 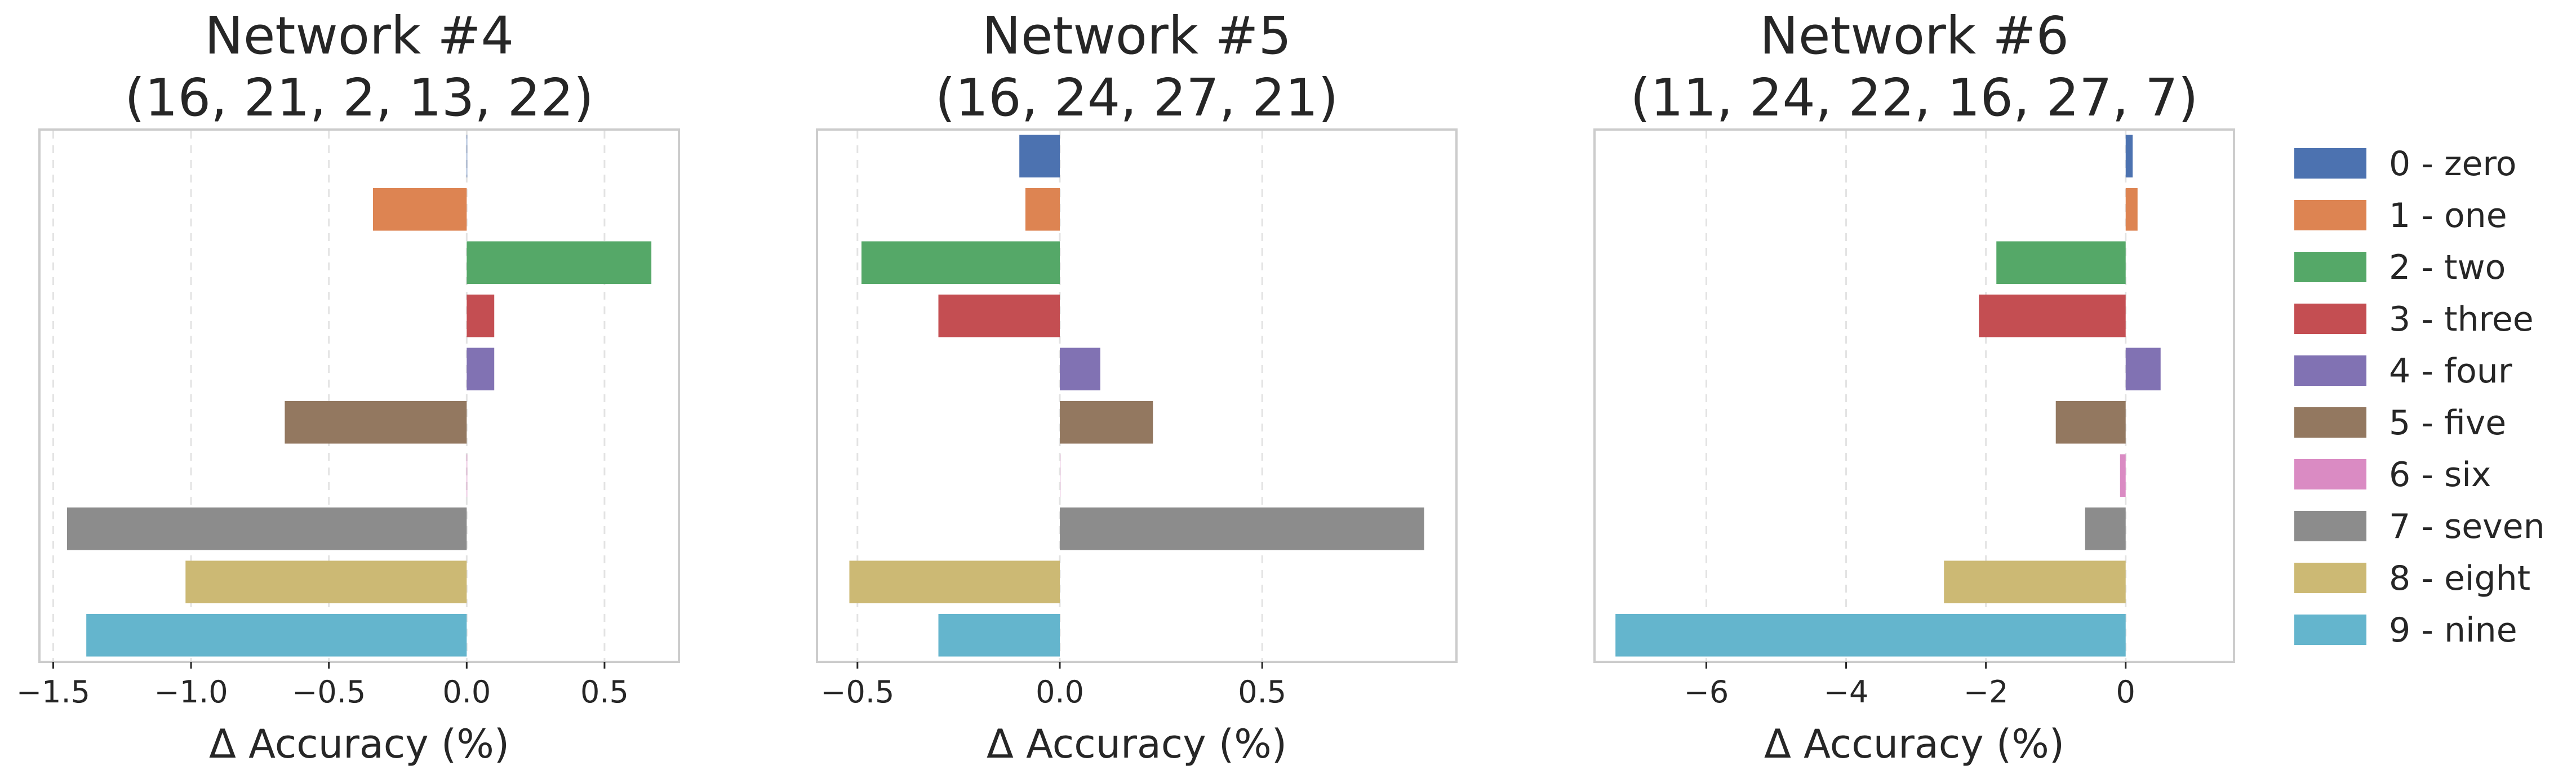 I want to click on x-tick-label: −1.0, so click(x=191, y=692).